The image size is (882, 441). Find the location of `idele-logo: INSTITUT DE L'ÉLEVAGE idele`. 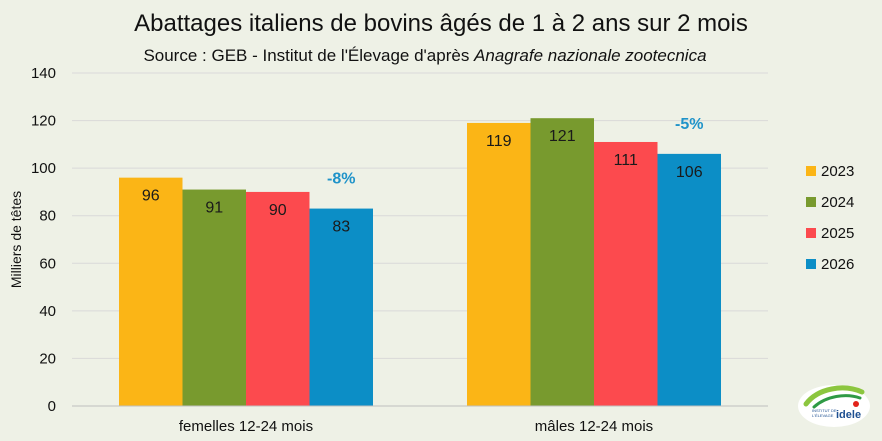

idele-logo: INSTITUT DE L'ÉLEVAGE idele is located at coordinates (834, 406).